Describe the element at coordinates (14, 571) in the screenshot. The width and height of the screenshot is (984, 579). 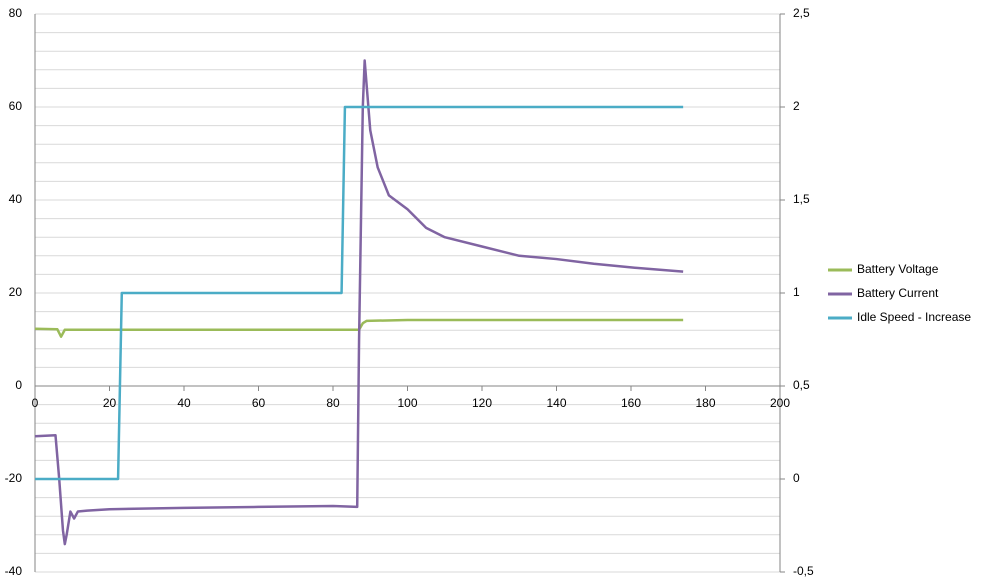
I see `y-tick-label: -40` at that location.